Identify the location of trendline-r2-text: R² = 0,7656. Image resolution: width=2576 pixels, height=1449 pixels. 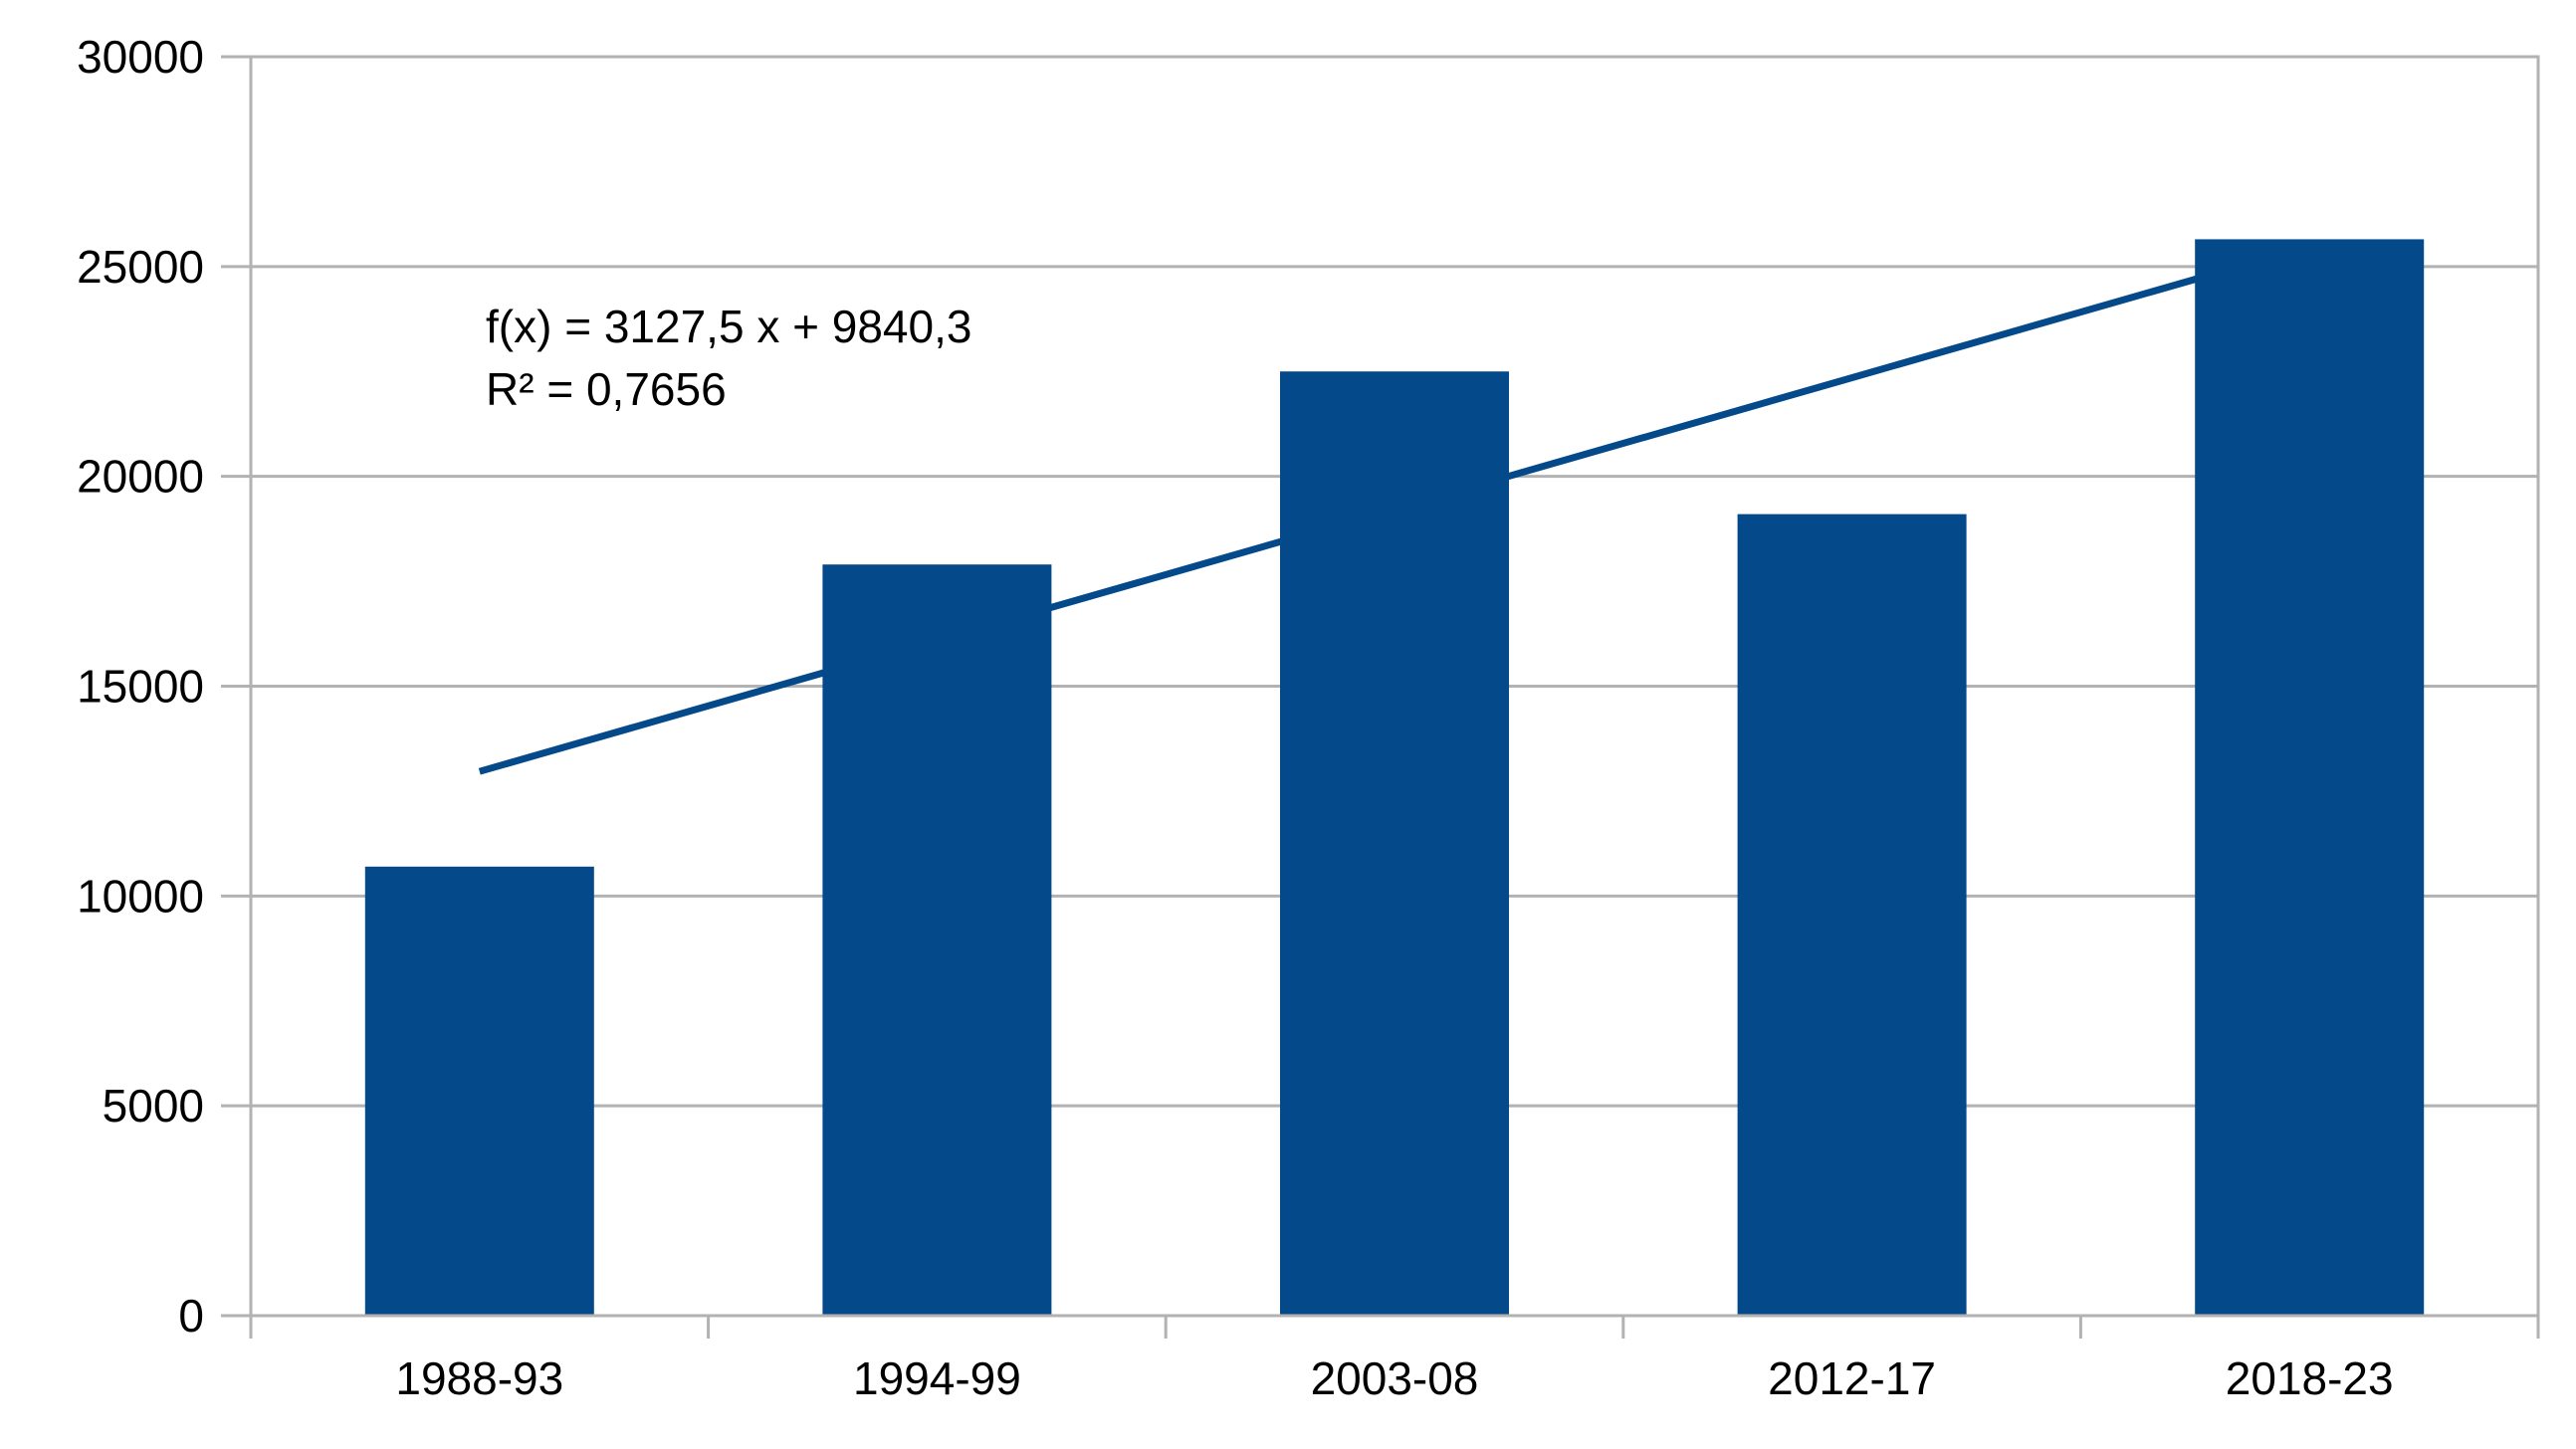
(606, 389).